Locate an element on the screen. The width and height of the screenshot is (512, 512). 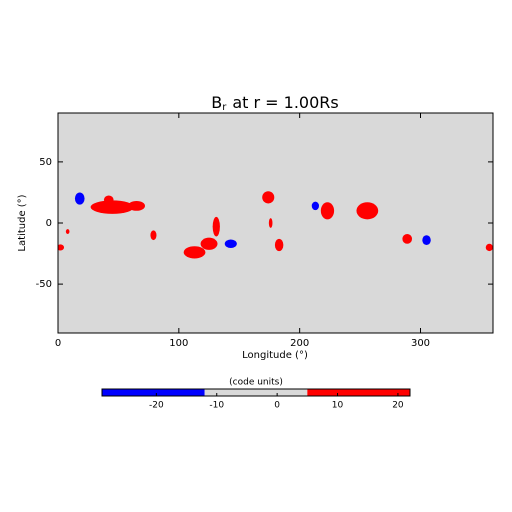
x-tick-label: 0 is located at coordinates (58, 343).